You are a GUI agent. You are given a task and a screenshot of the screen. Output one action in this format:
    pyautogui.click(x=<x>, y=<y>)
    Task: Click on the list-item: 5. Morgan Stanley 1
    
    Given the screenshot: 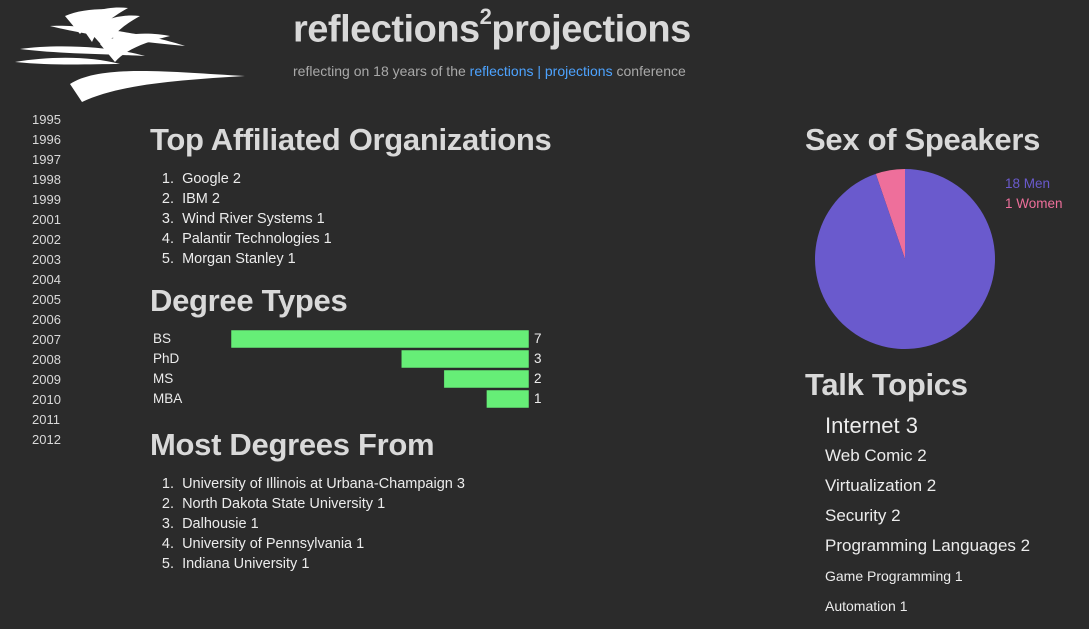 What is the action you would take?
    pyautogui.click(x=241, y=259)
    